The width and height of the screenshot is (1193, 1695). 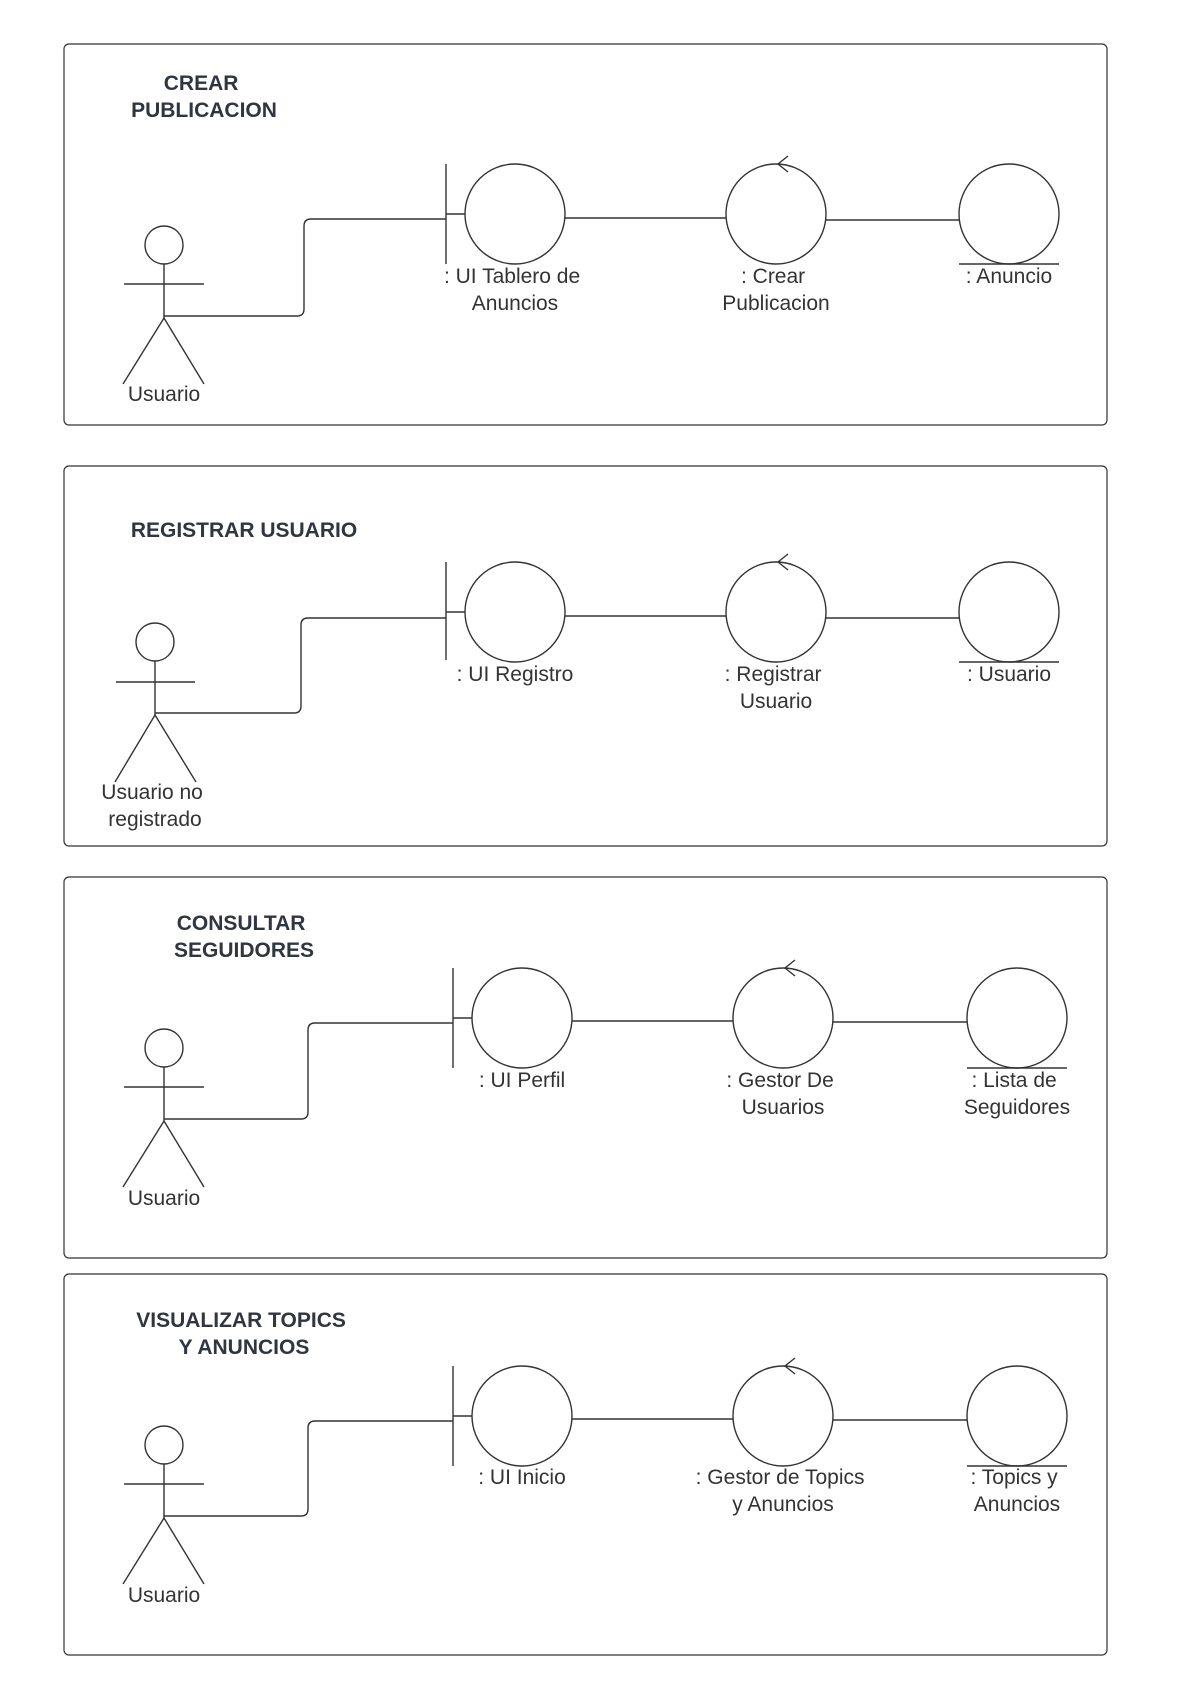 What do you see at coordinates (515, 674) in the screenshot?
I see `boundary-label: : UI Registro` at bounding box center [515, 674].